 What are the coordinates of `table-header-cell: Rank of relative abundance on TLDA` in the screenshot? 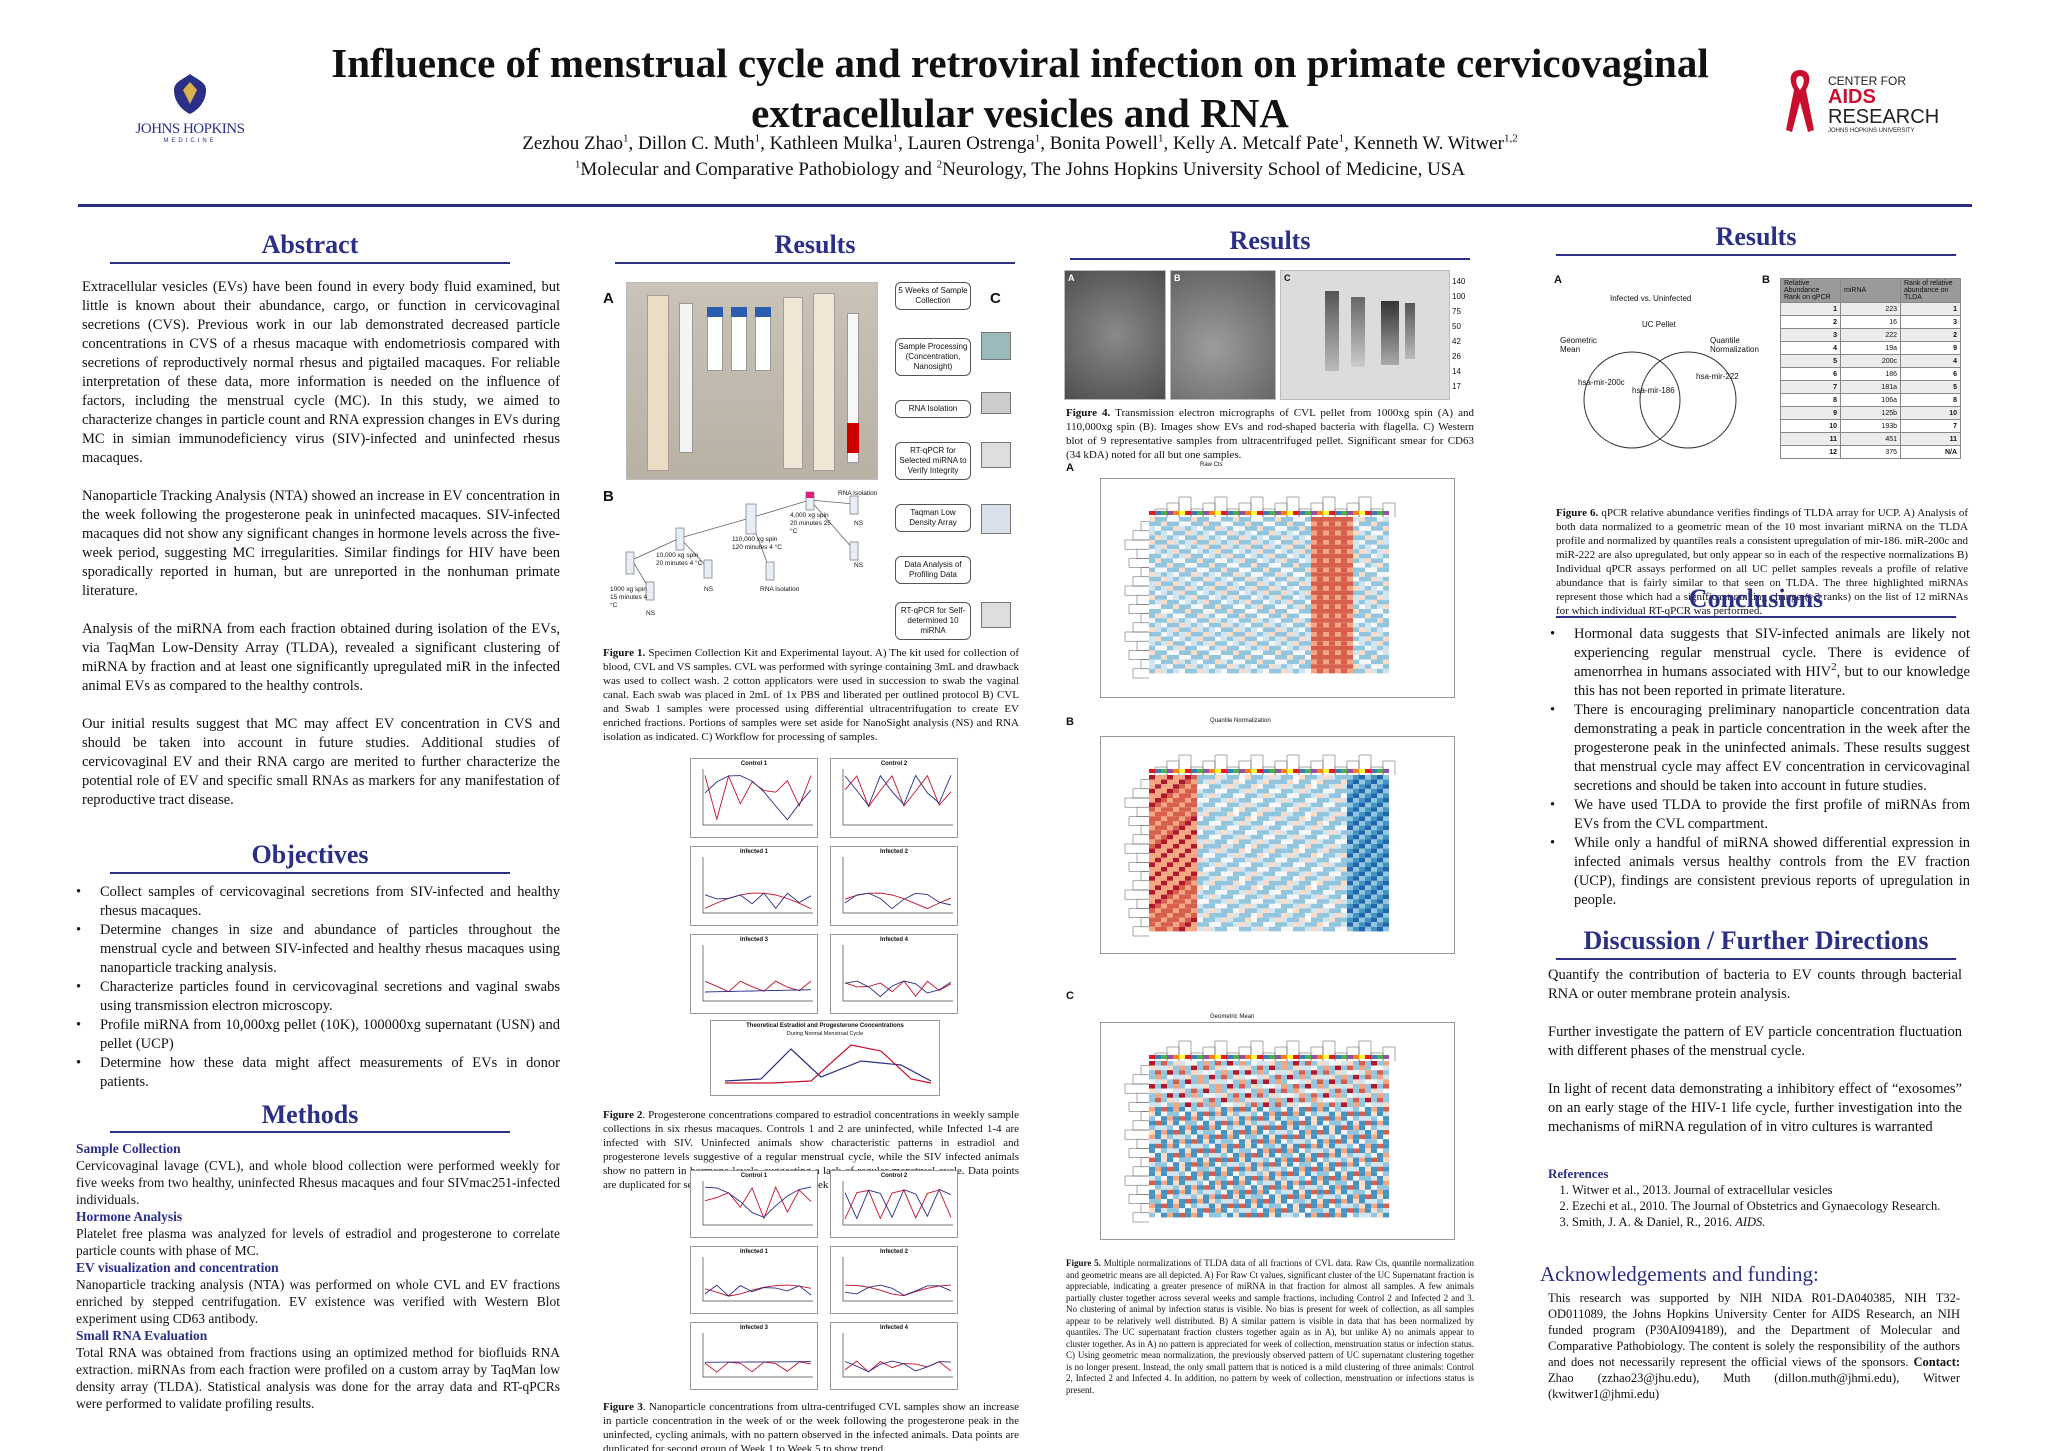 It's located at (1930, 290).